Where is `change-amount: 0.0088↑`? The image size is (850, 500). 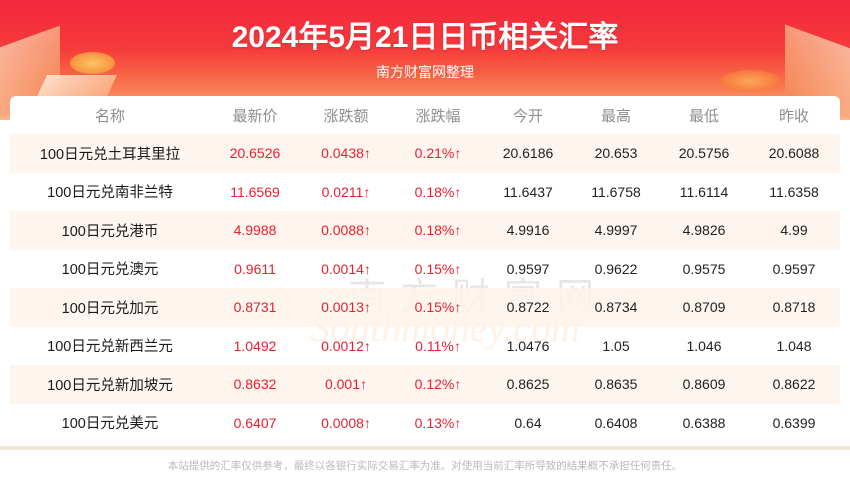 change-amount: 0.0088↑ is located at coordinates (346, 230).